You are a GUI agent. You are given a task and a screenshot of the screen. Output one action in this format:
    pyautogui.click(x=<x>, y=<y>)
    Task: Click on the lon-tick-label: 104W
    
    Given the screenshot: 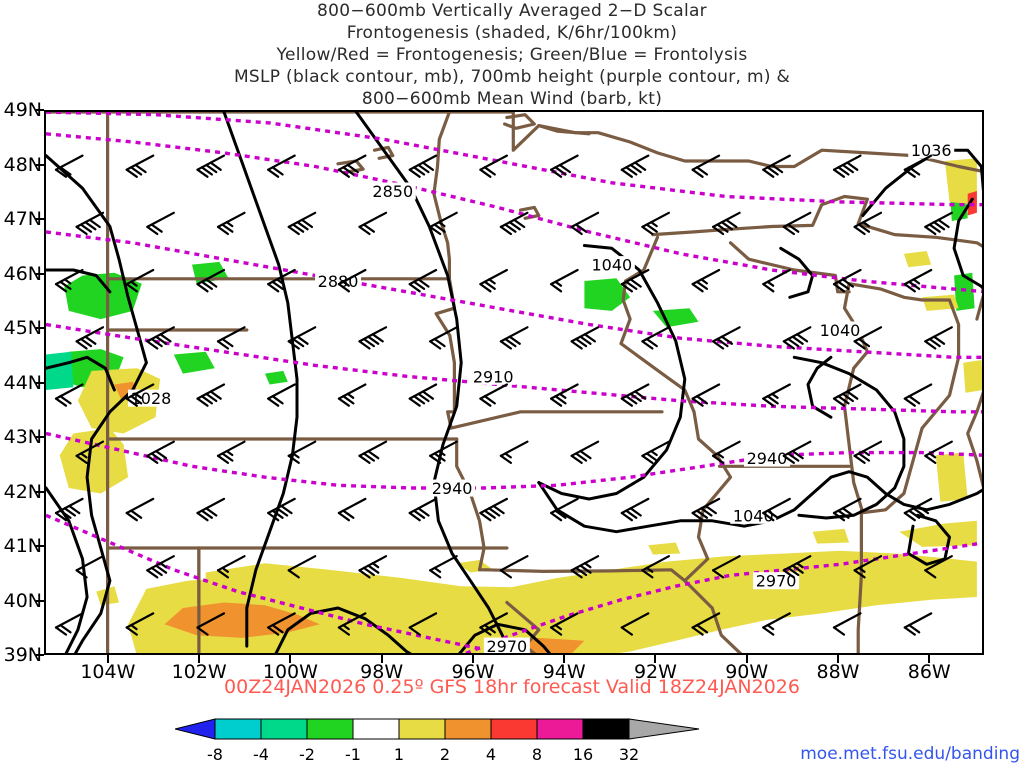 What is the action you would take?
    pyautogui.click(x=108, y=672)
    